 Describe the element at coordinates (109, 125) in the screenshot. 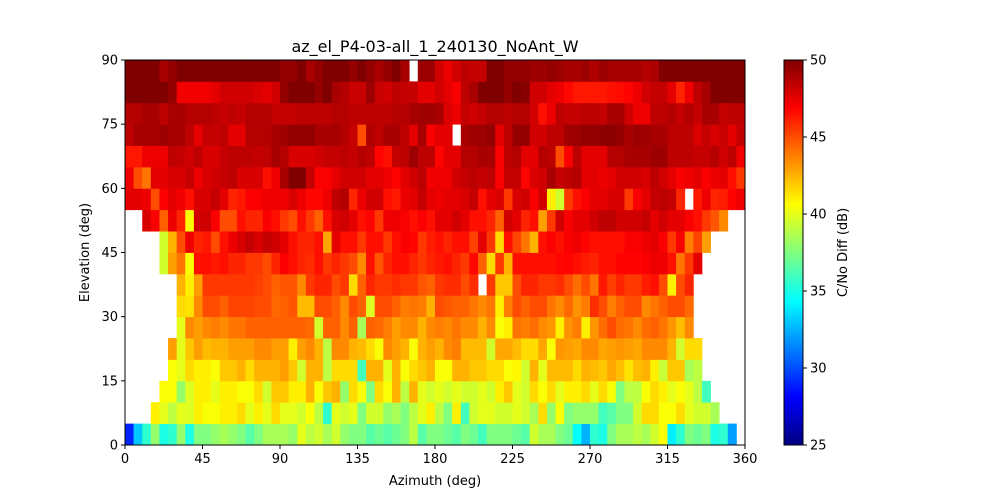

I see `y-tick-label: 75` at that location.